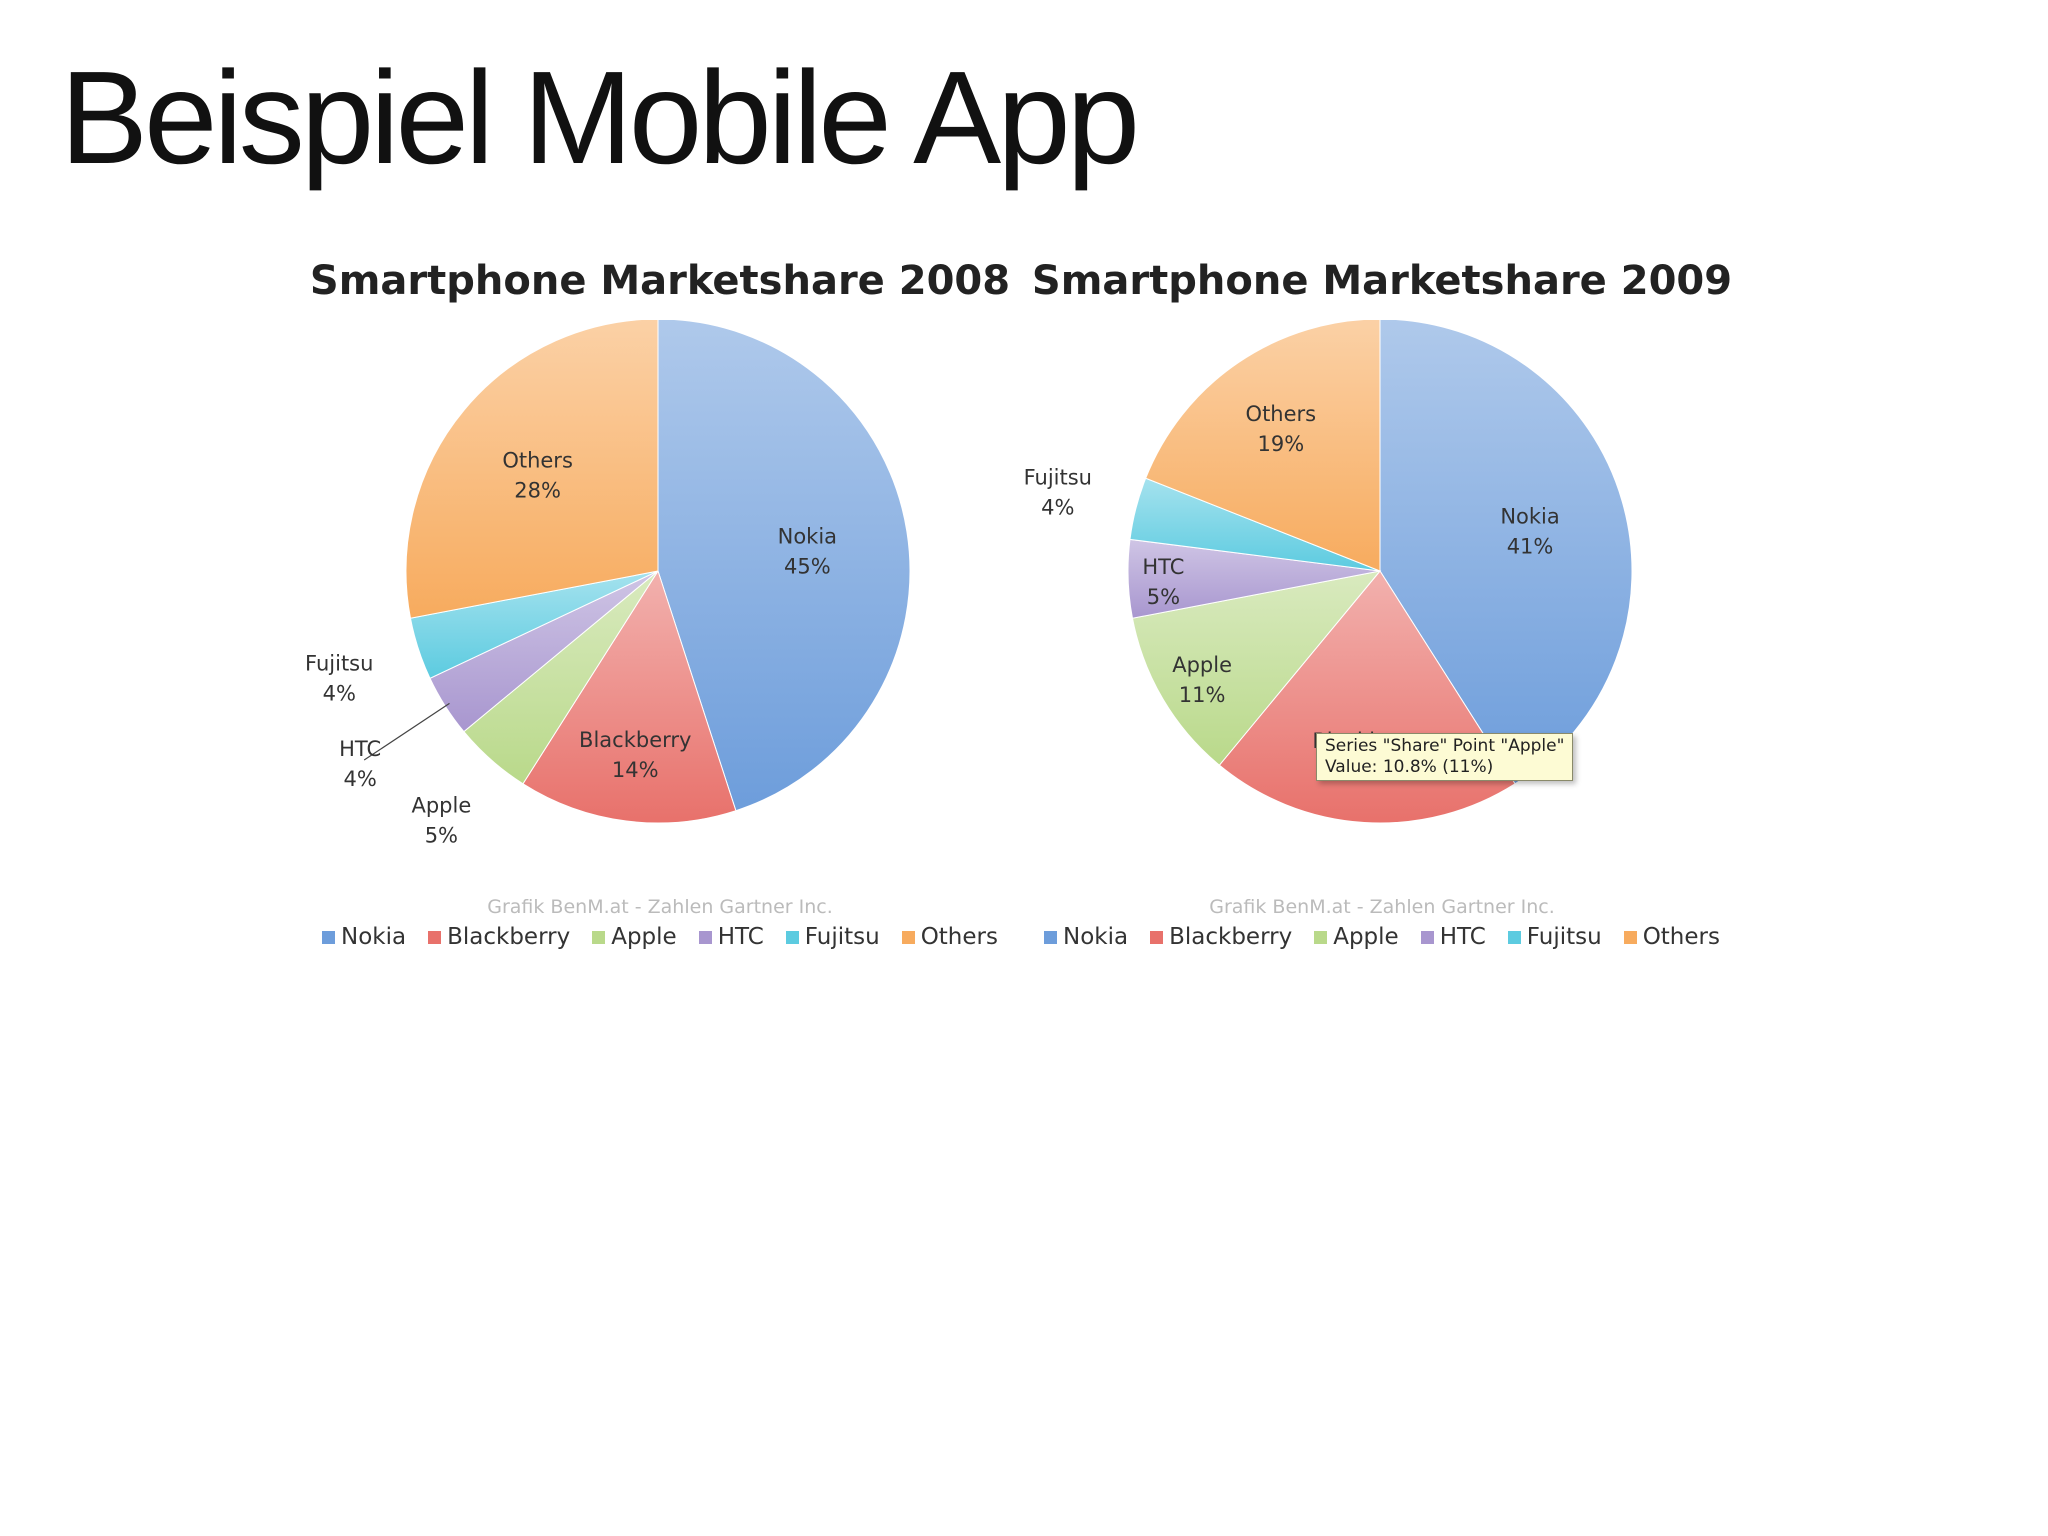 This screenshot has width=2048, height=1536. I want to click on slice-value-htc: 4%, so click(359, 779).